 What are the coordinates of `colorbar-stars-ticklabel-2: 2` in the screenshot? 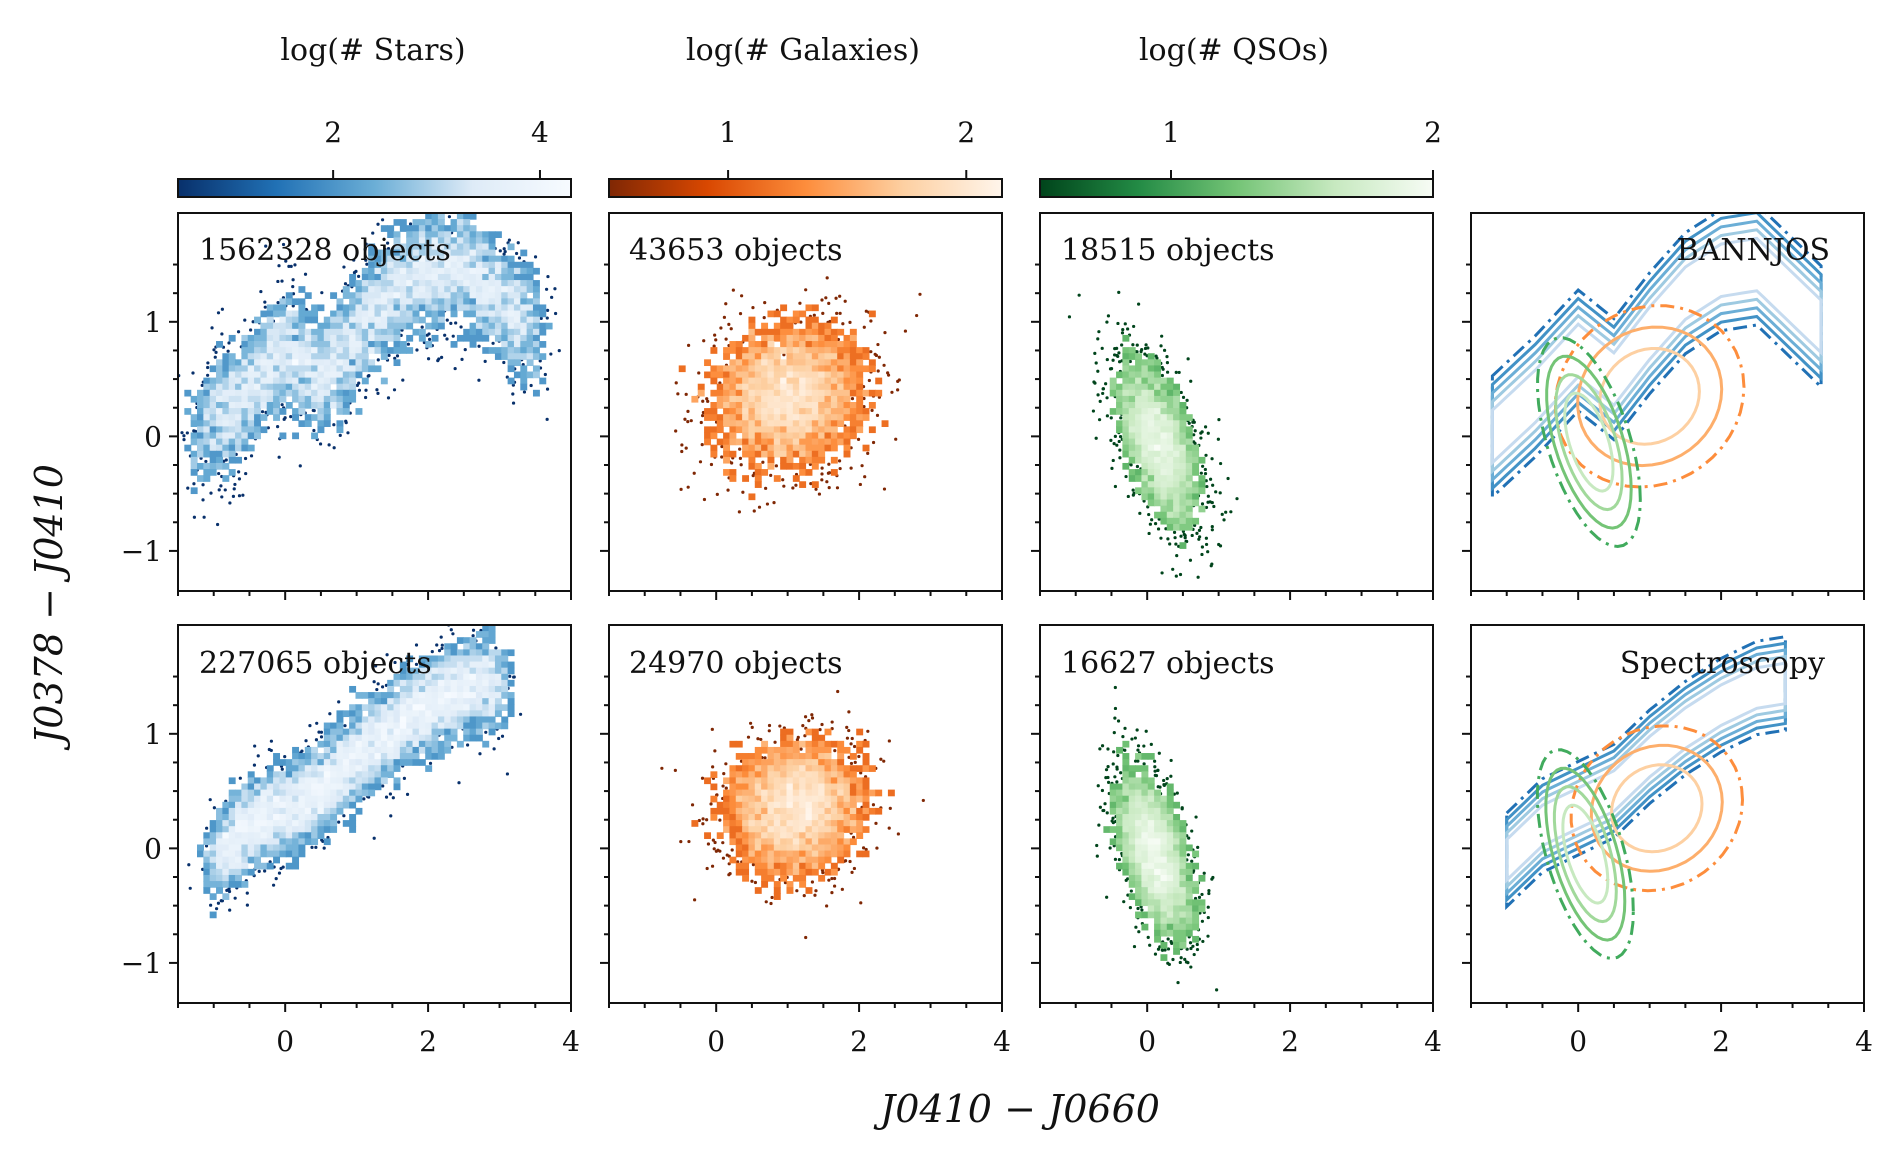 It's located at (333, 132).